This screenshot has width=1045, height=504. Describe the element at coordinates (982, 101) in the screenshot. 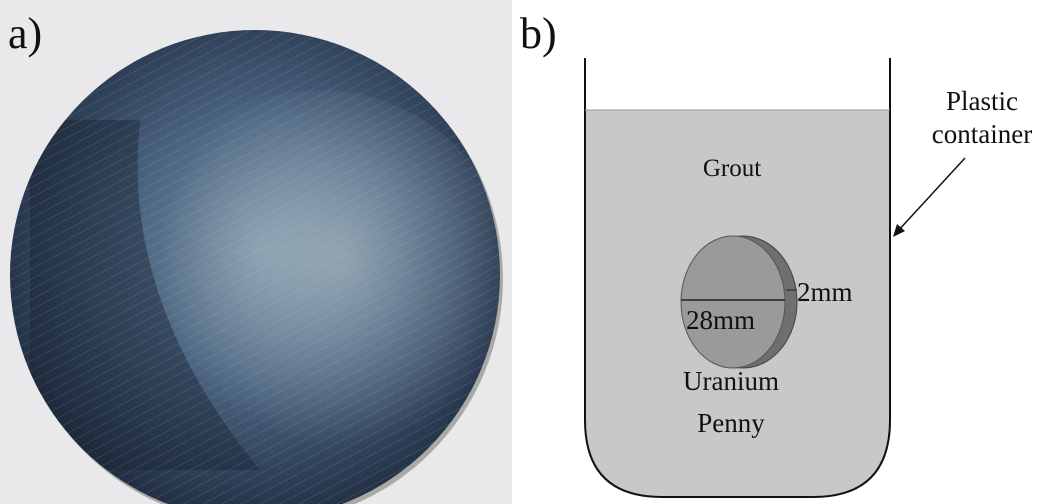

I see `container-label-line1: Plastic` at that location.